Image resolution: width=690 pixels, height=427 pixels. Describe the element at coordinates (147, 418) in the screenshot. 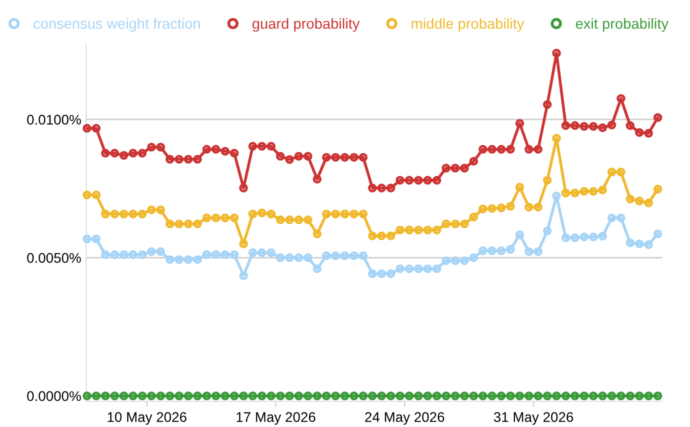

I see `x-tick-label: 10 May 2026` at that location.